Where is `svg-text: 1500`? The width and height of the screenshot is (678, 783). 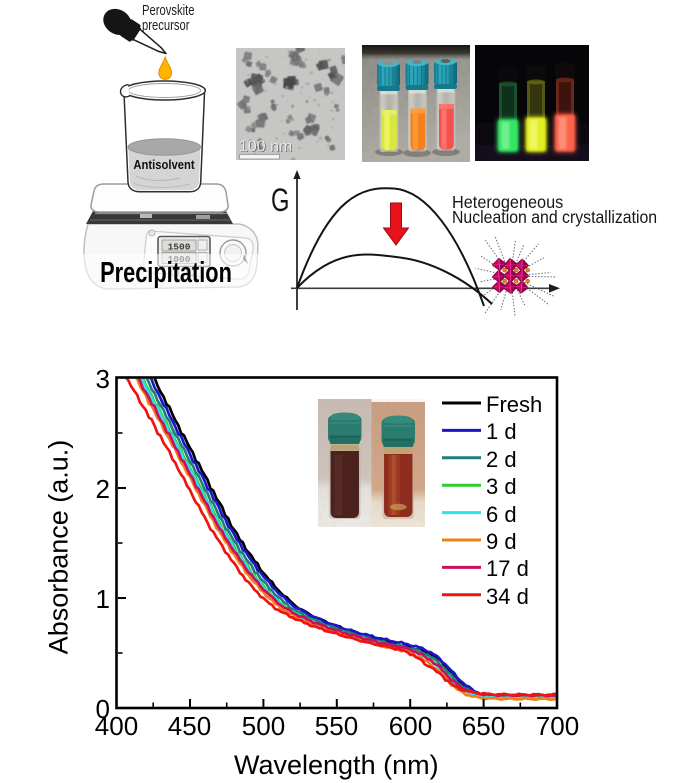 svg-text: 1500 is located at coordinates (179, 247).